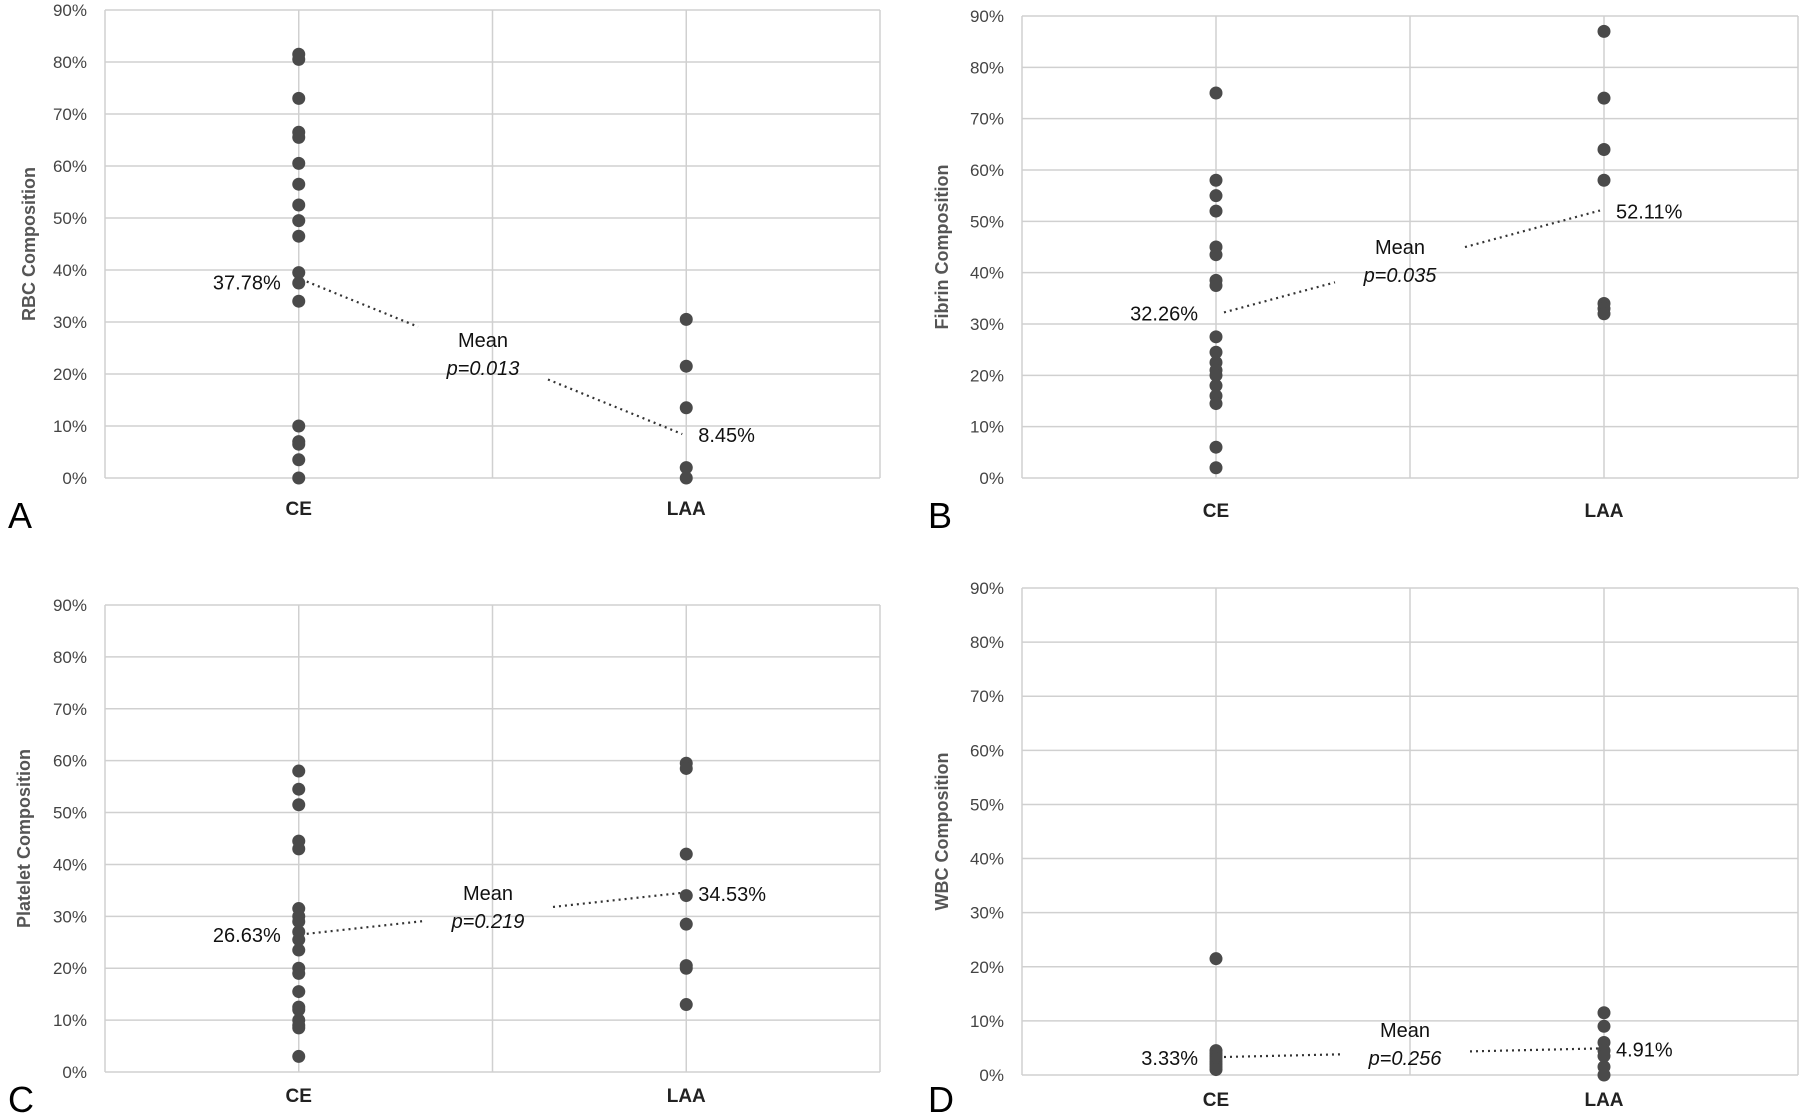 Image resolution: width=1800 pixels, height=1118 pixels. What do you see at coordinates (942, 832) in the screenshot?
I see `y-axis-label: WBC Composition` at bounding box center [942, 832].